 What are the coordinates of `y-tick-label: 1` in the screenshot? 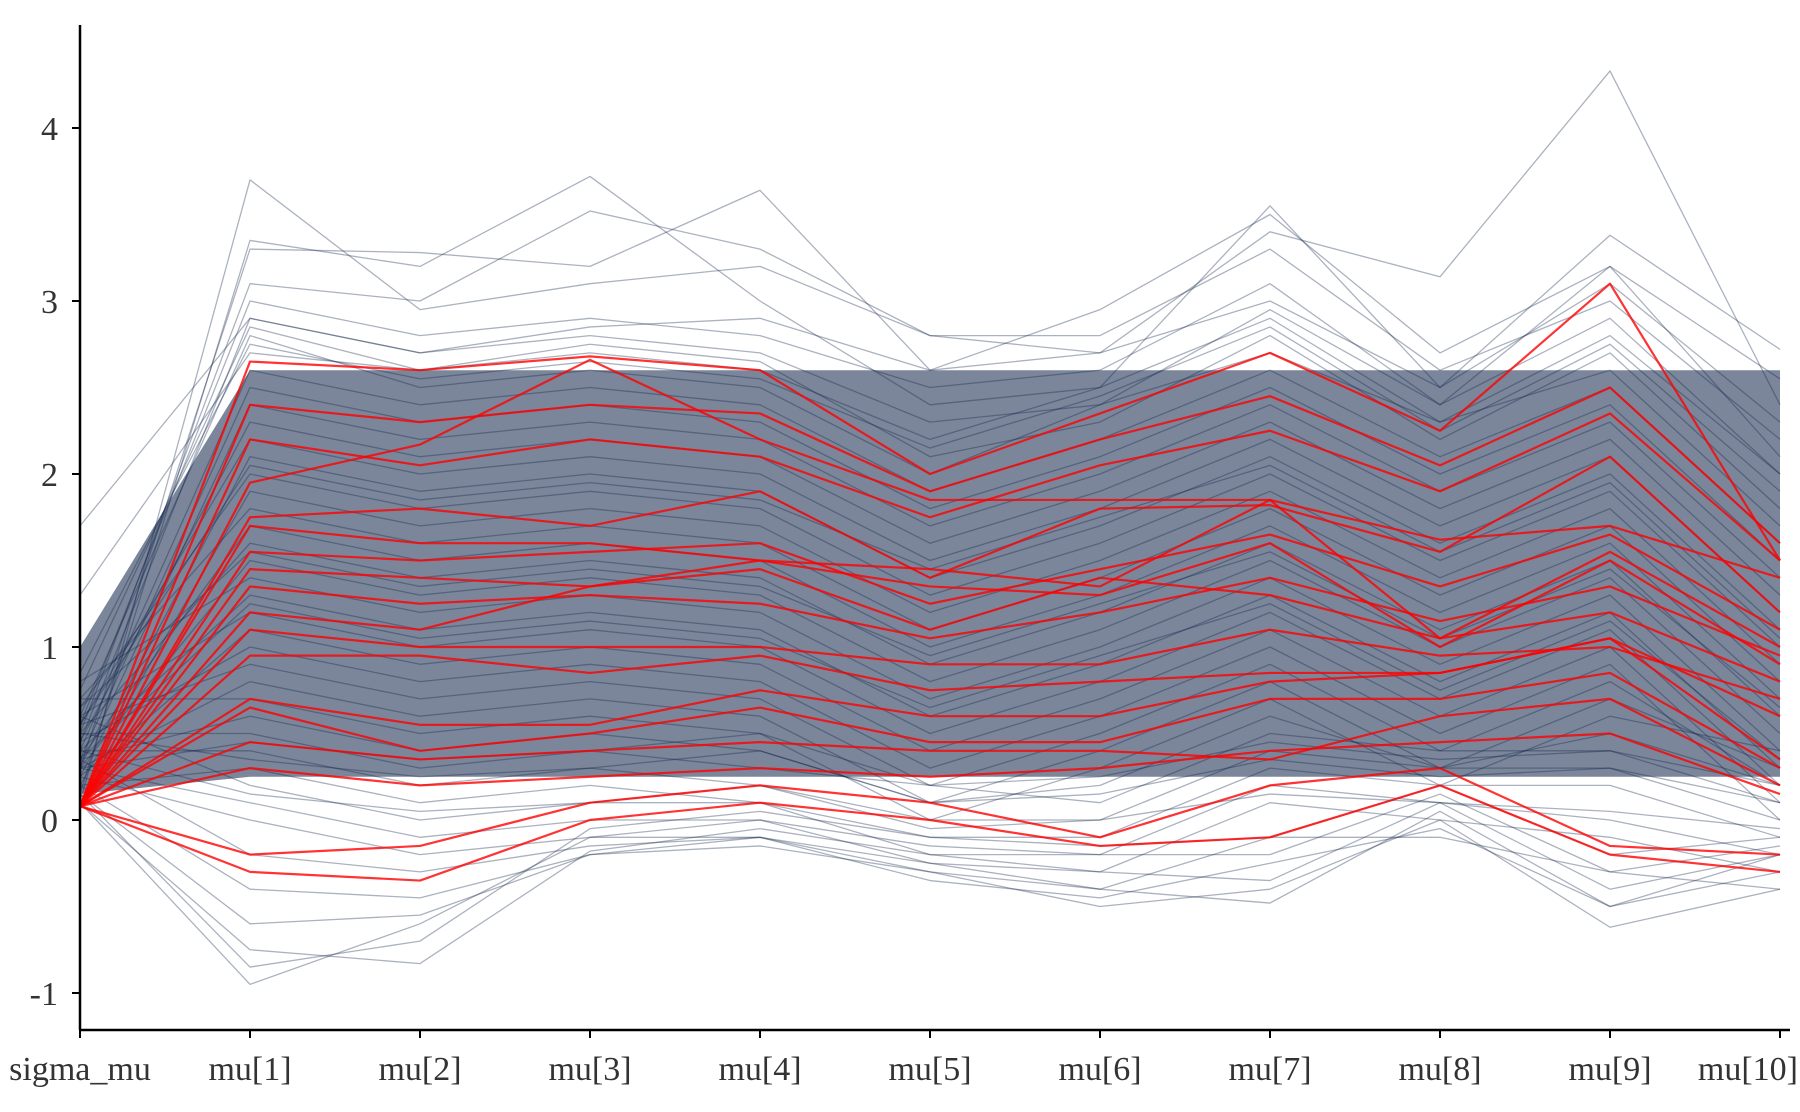 It's located at (49, 648).